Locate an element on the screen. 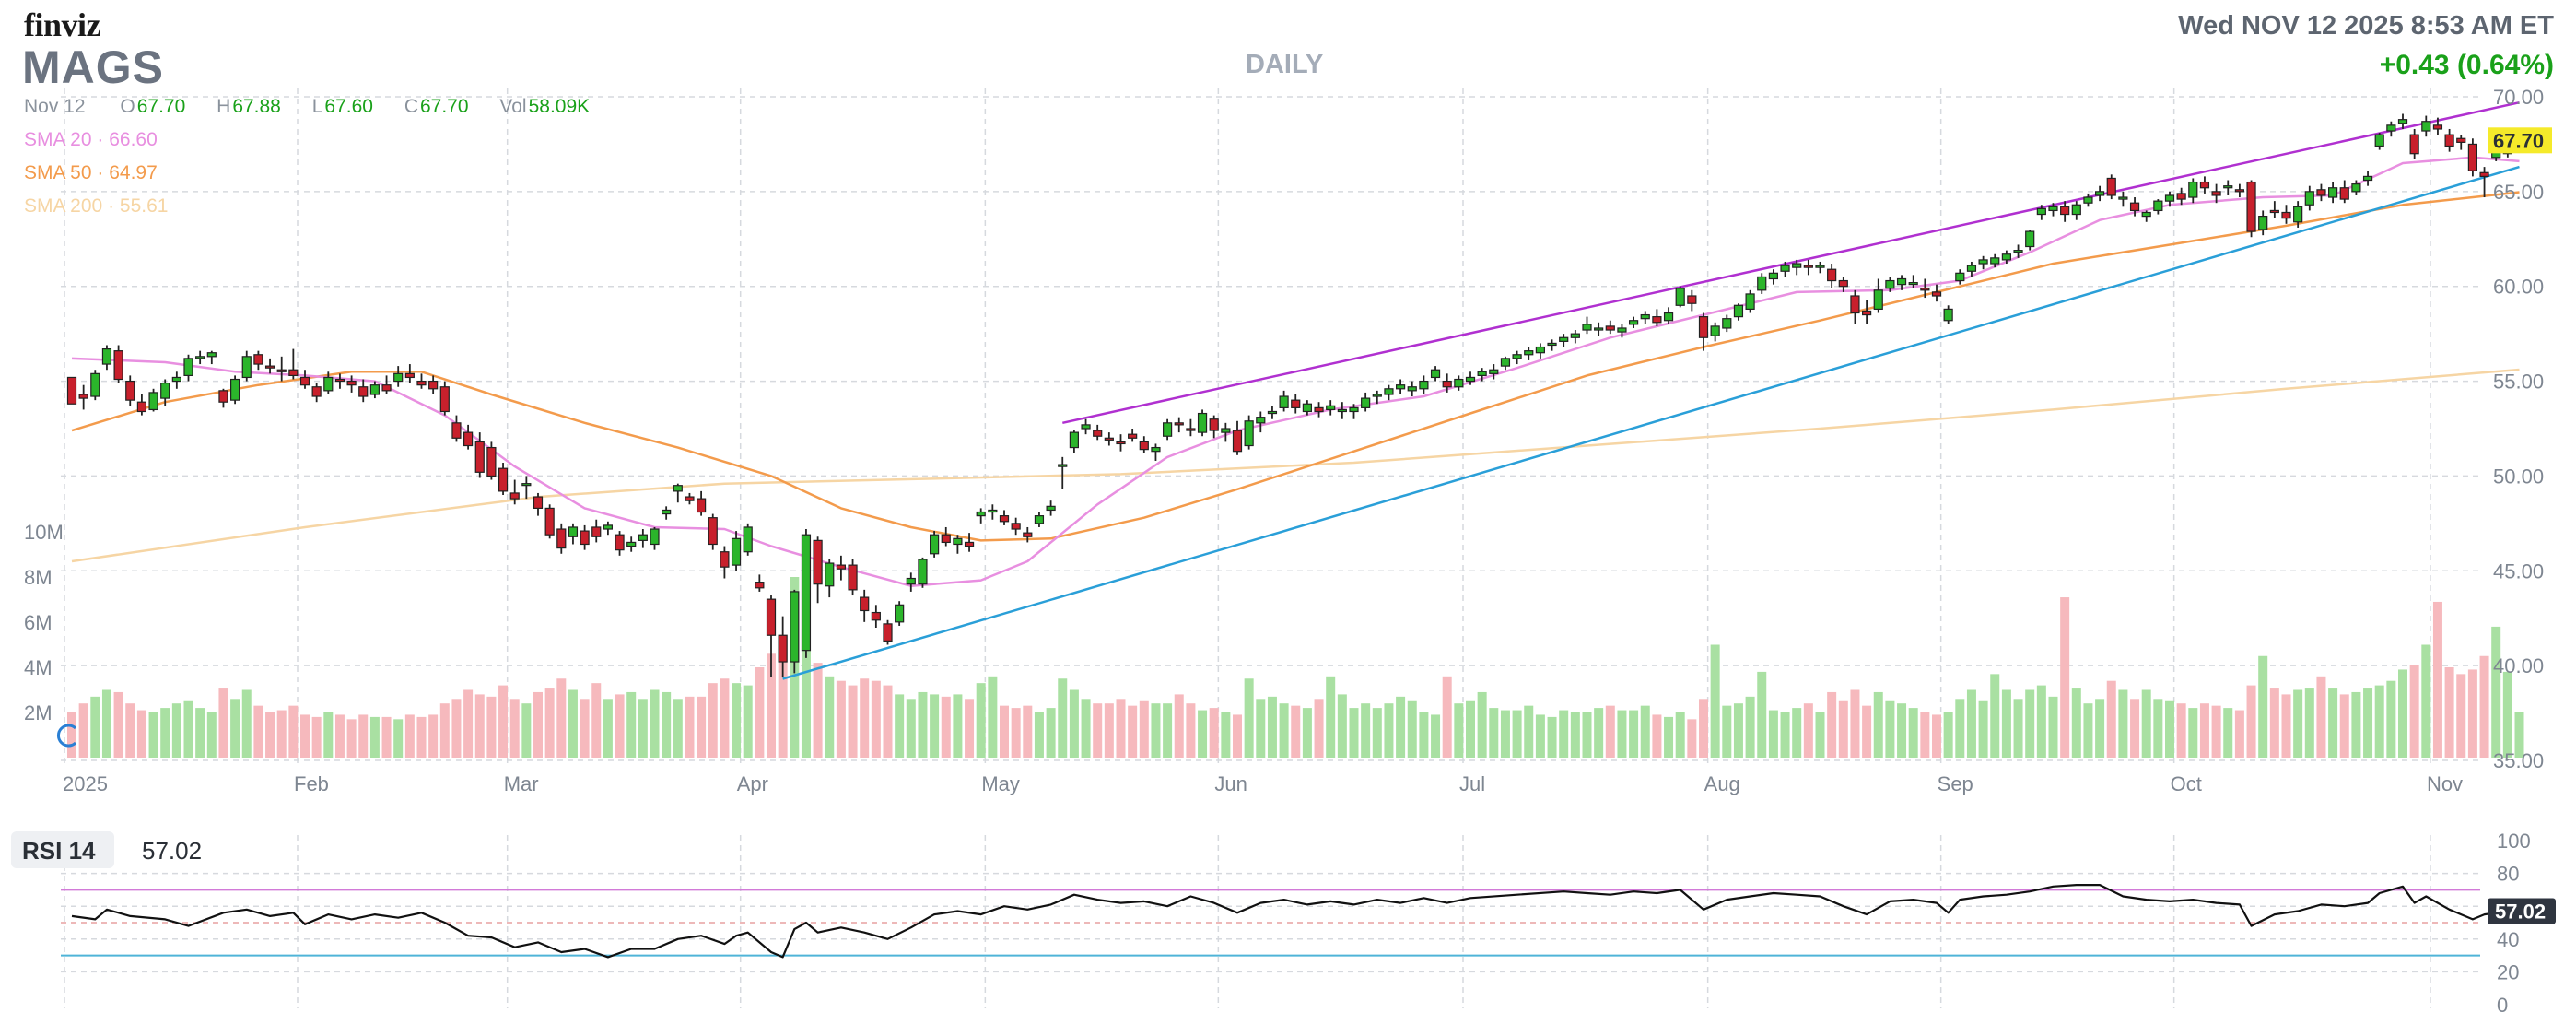  month-tick-label: Sep is located at coordinates (1956, 784).